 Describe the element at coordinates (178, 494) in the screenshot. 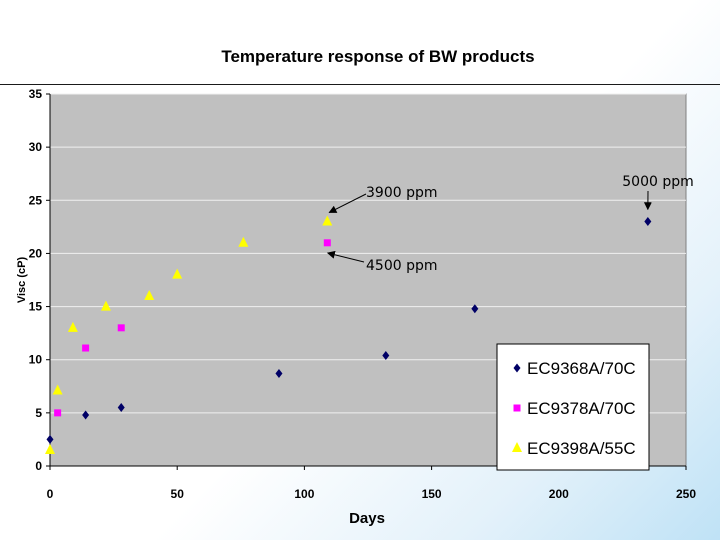

I see `x-tick-label: 50` at that location.